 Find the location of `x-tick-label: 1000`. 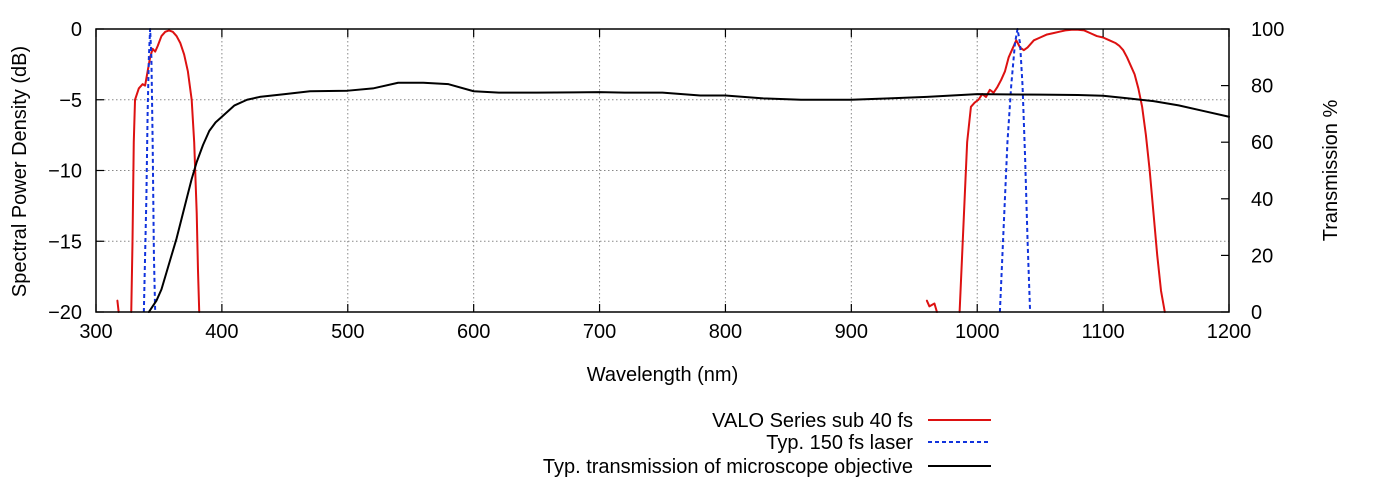

x-tick-label: 1000 is located at coordinates (977, 332).